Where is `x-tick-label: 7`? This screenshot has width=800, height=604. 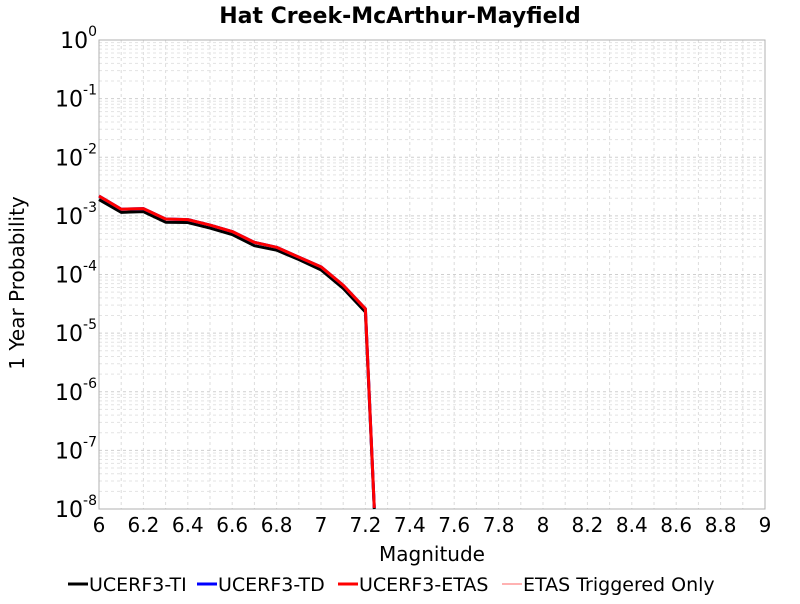 x-tick-label: 7 is located at coordinates (321, 525).